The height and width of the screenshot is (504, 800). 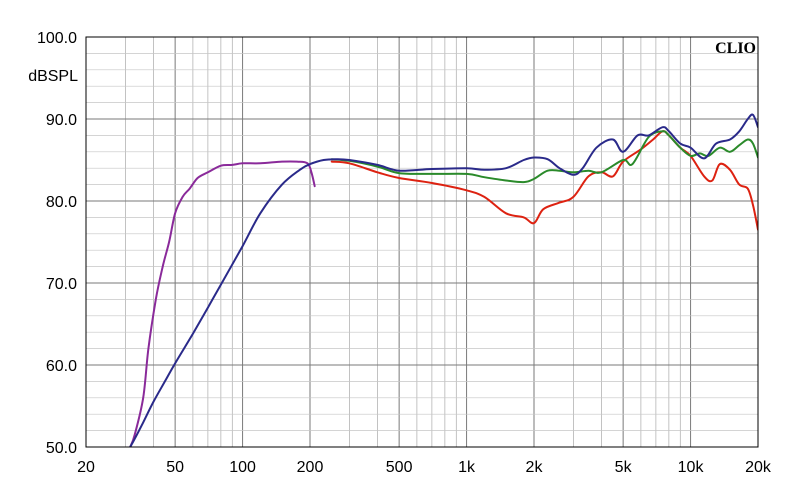 I want to click on y-tick-label: 70.0, so click(x=61, y=284).